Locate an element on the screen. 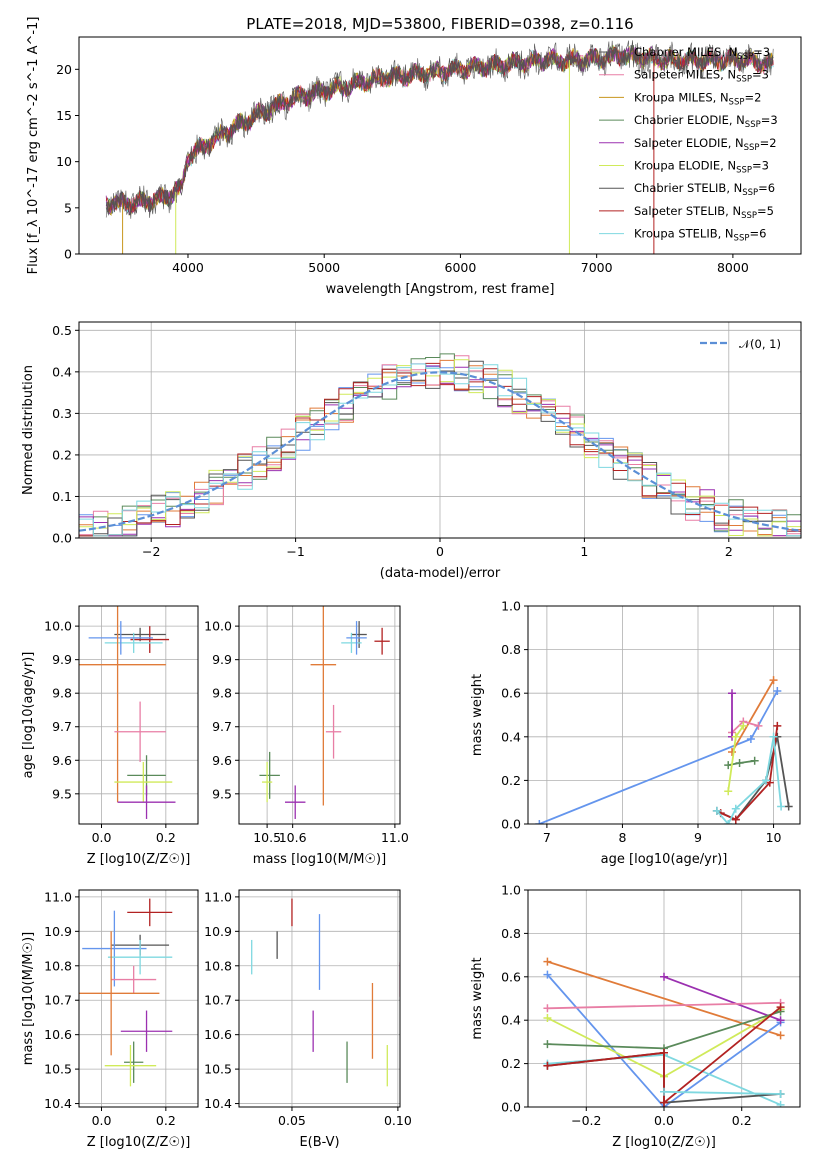 Image resolution: width=819 pixels, height=1170 pixels. y-tick-label: 10.4 is located at coordinates (58, 1103).